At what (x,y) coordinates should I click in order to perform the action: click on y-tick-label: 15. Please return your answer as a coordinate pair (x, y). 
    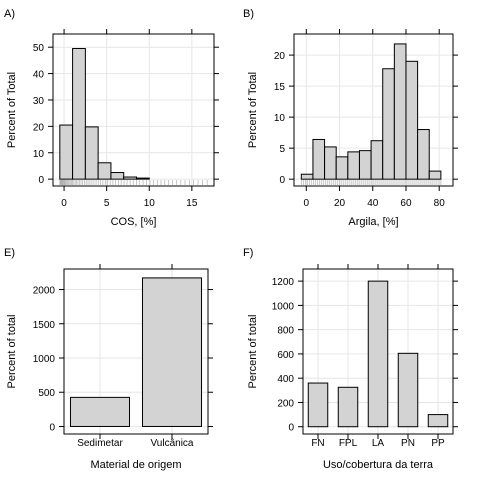
    Looking at the image, I should click on (280, 87).